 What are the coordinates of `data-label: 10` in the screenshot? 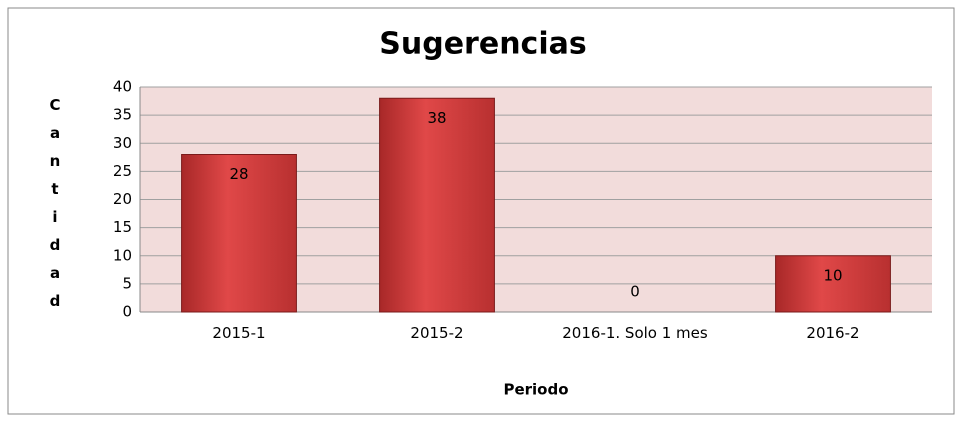 It's located at (832, 275).